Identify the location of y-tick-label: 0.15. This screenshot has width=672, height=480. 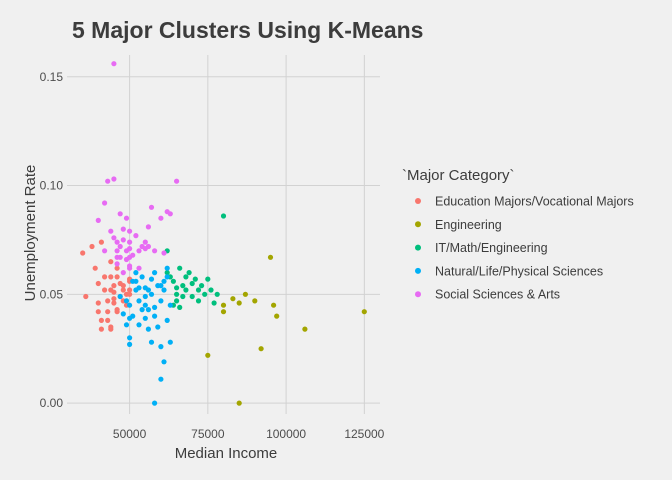
(52, 77).